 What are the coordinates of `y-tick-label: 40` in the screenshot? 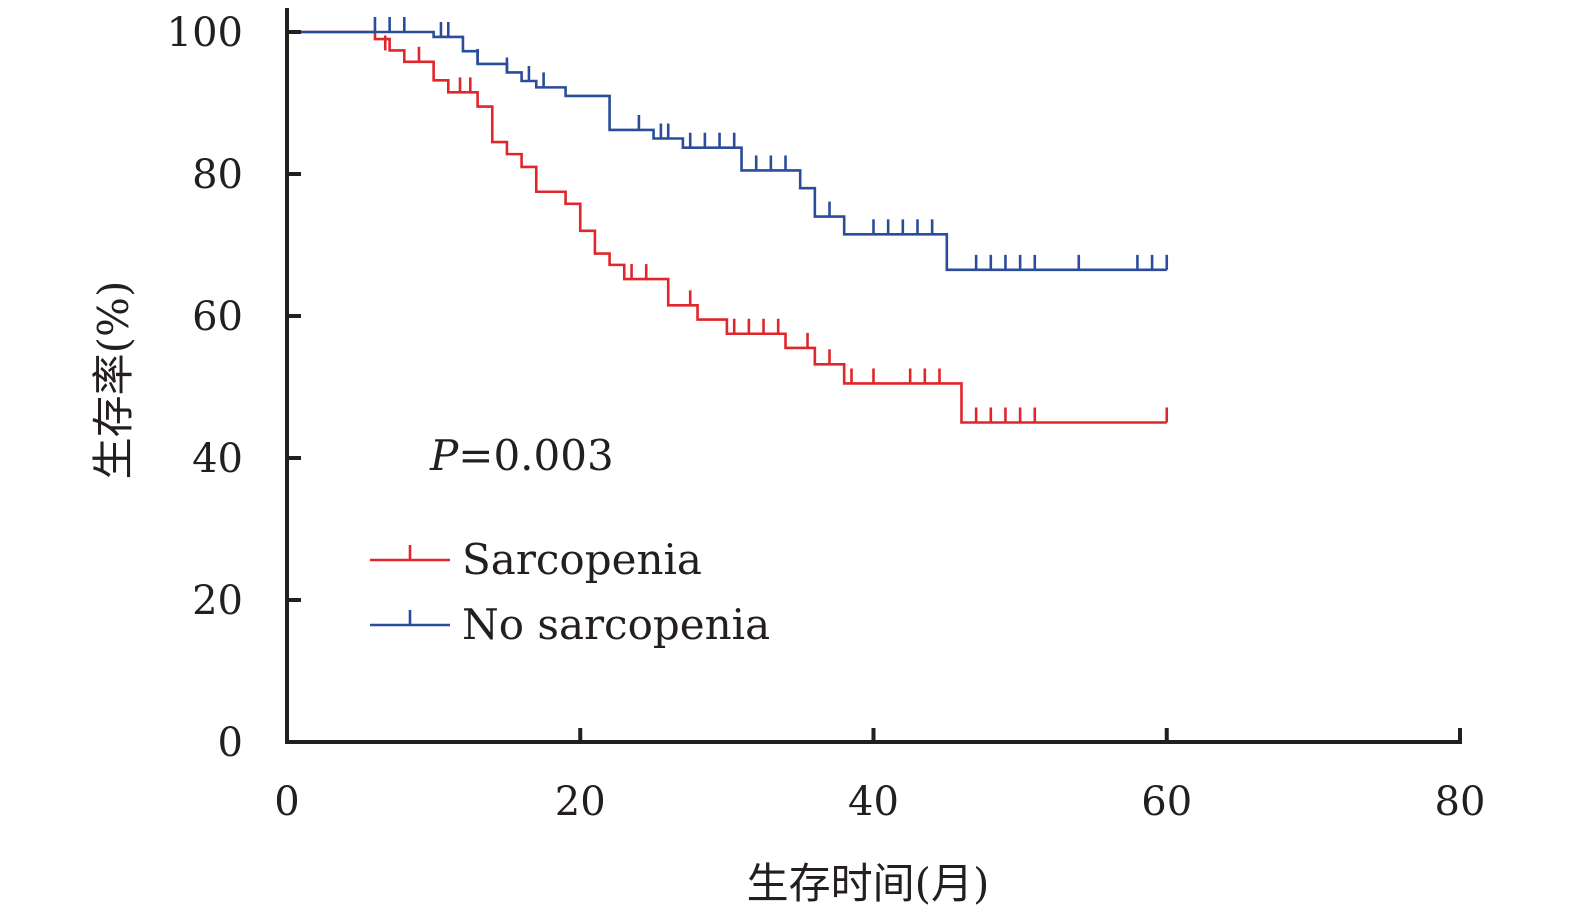 It's located at (217, 459).